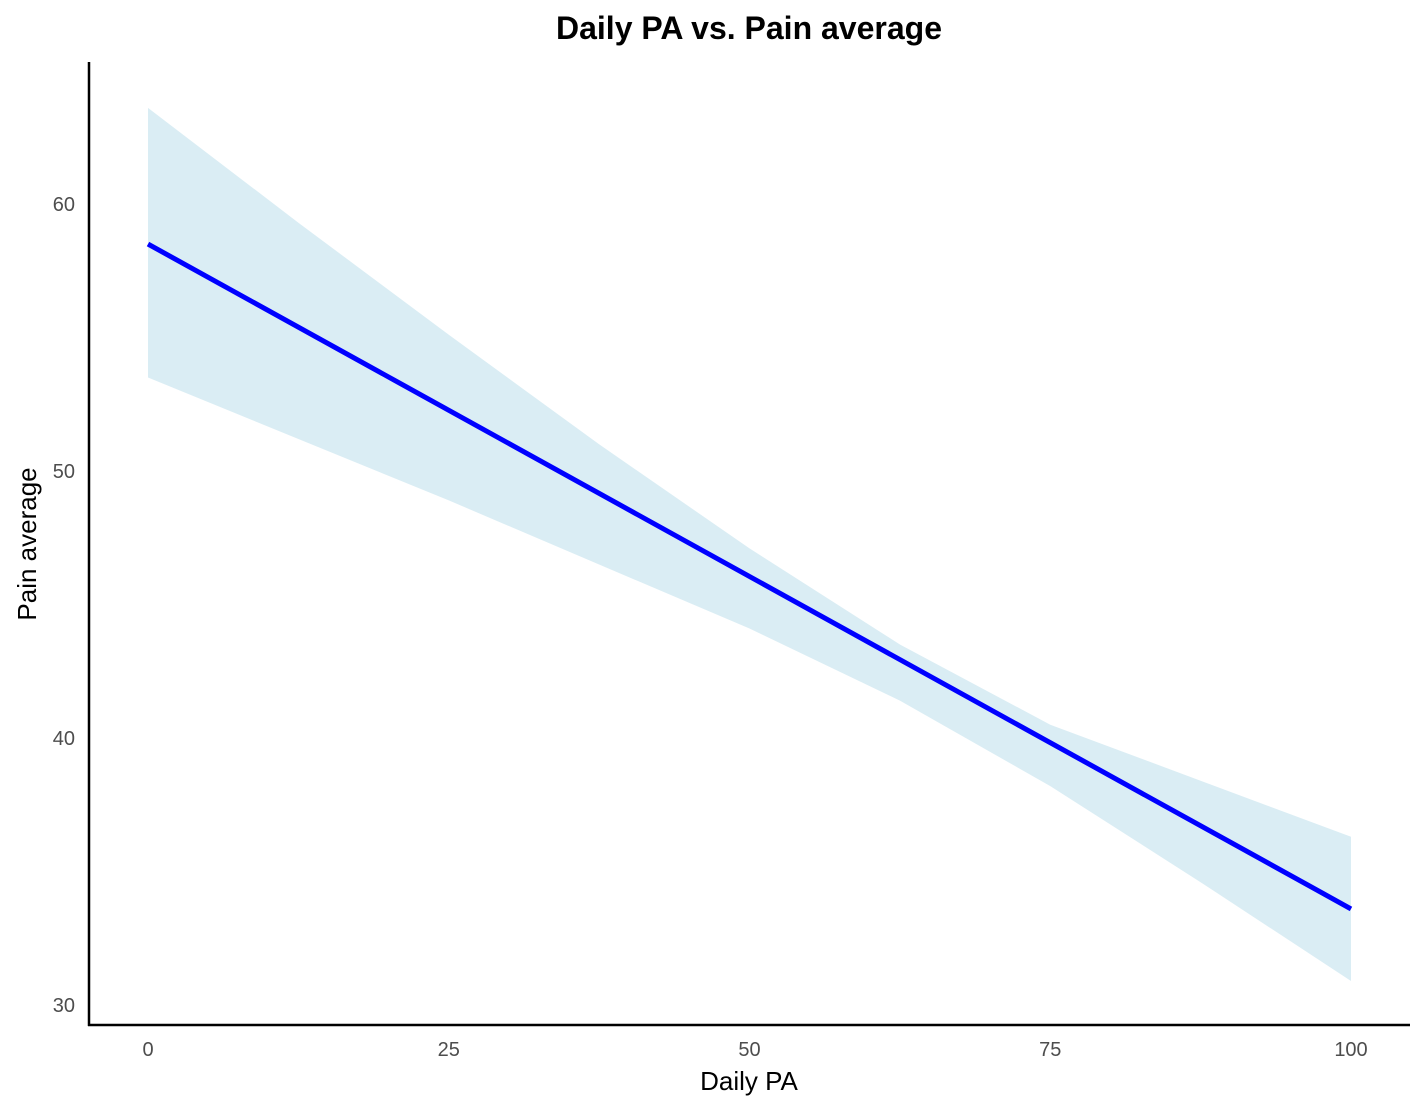  I want to click on y-tick-label: 50, so click(64, 472).